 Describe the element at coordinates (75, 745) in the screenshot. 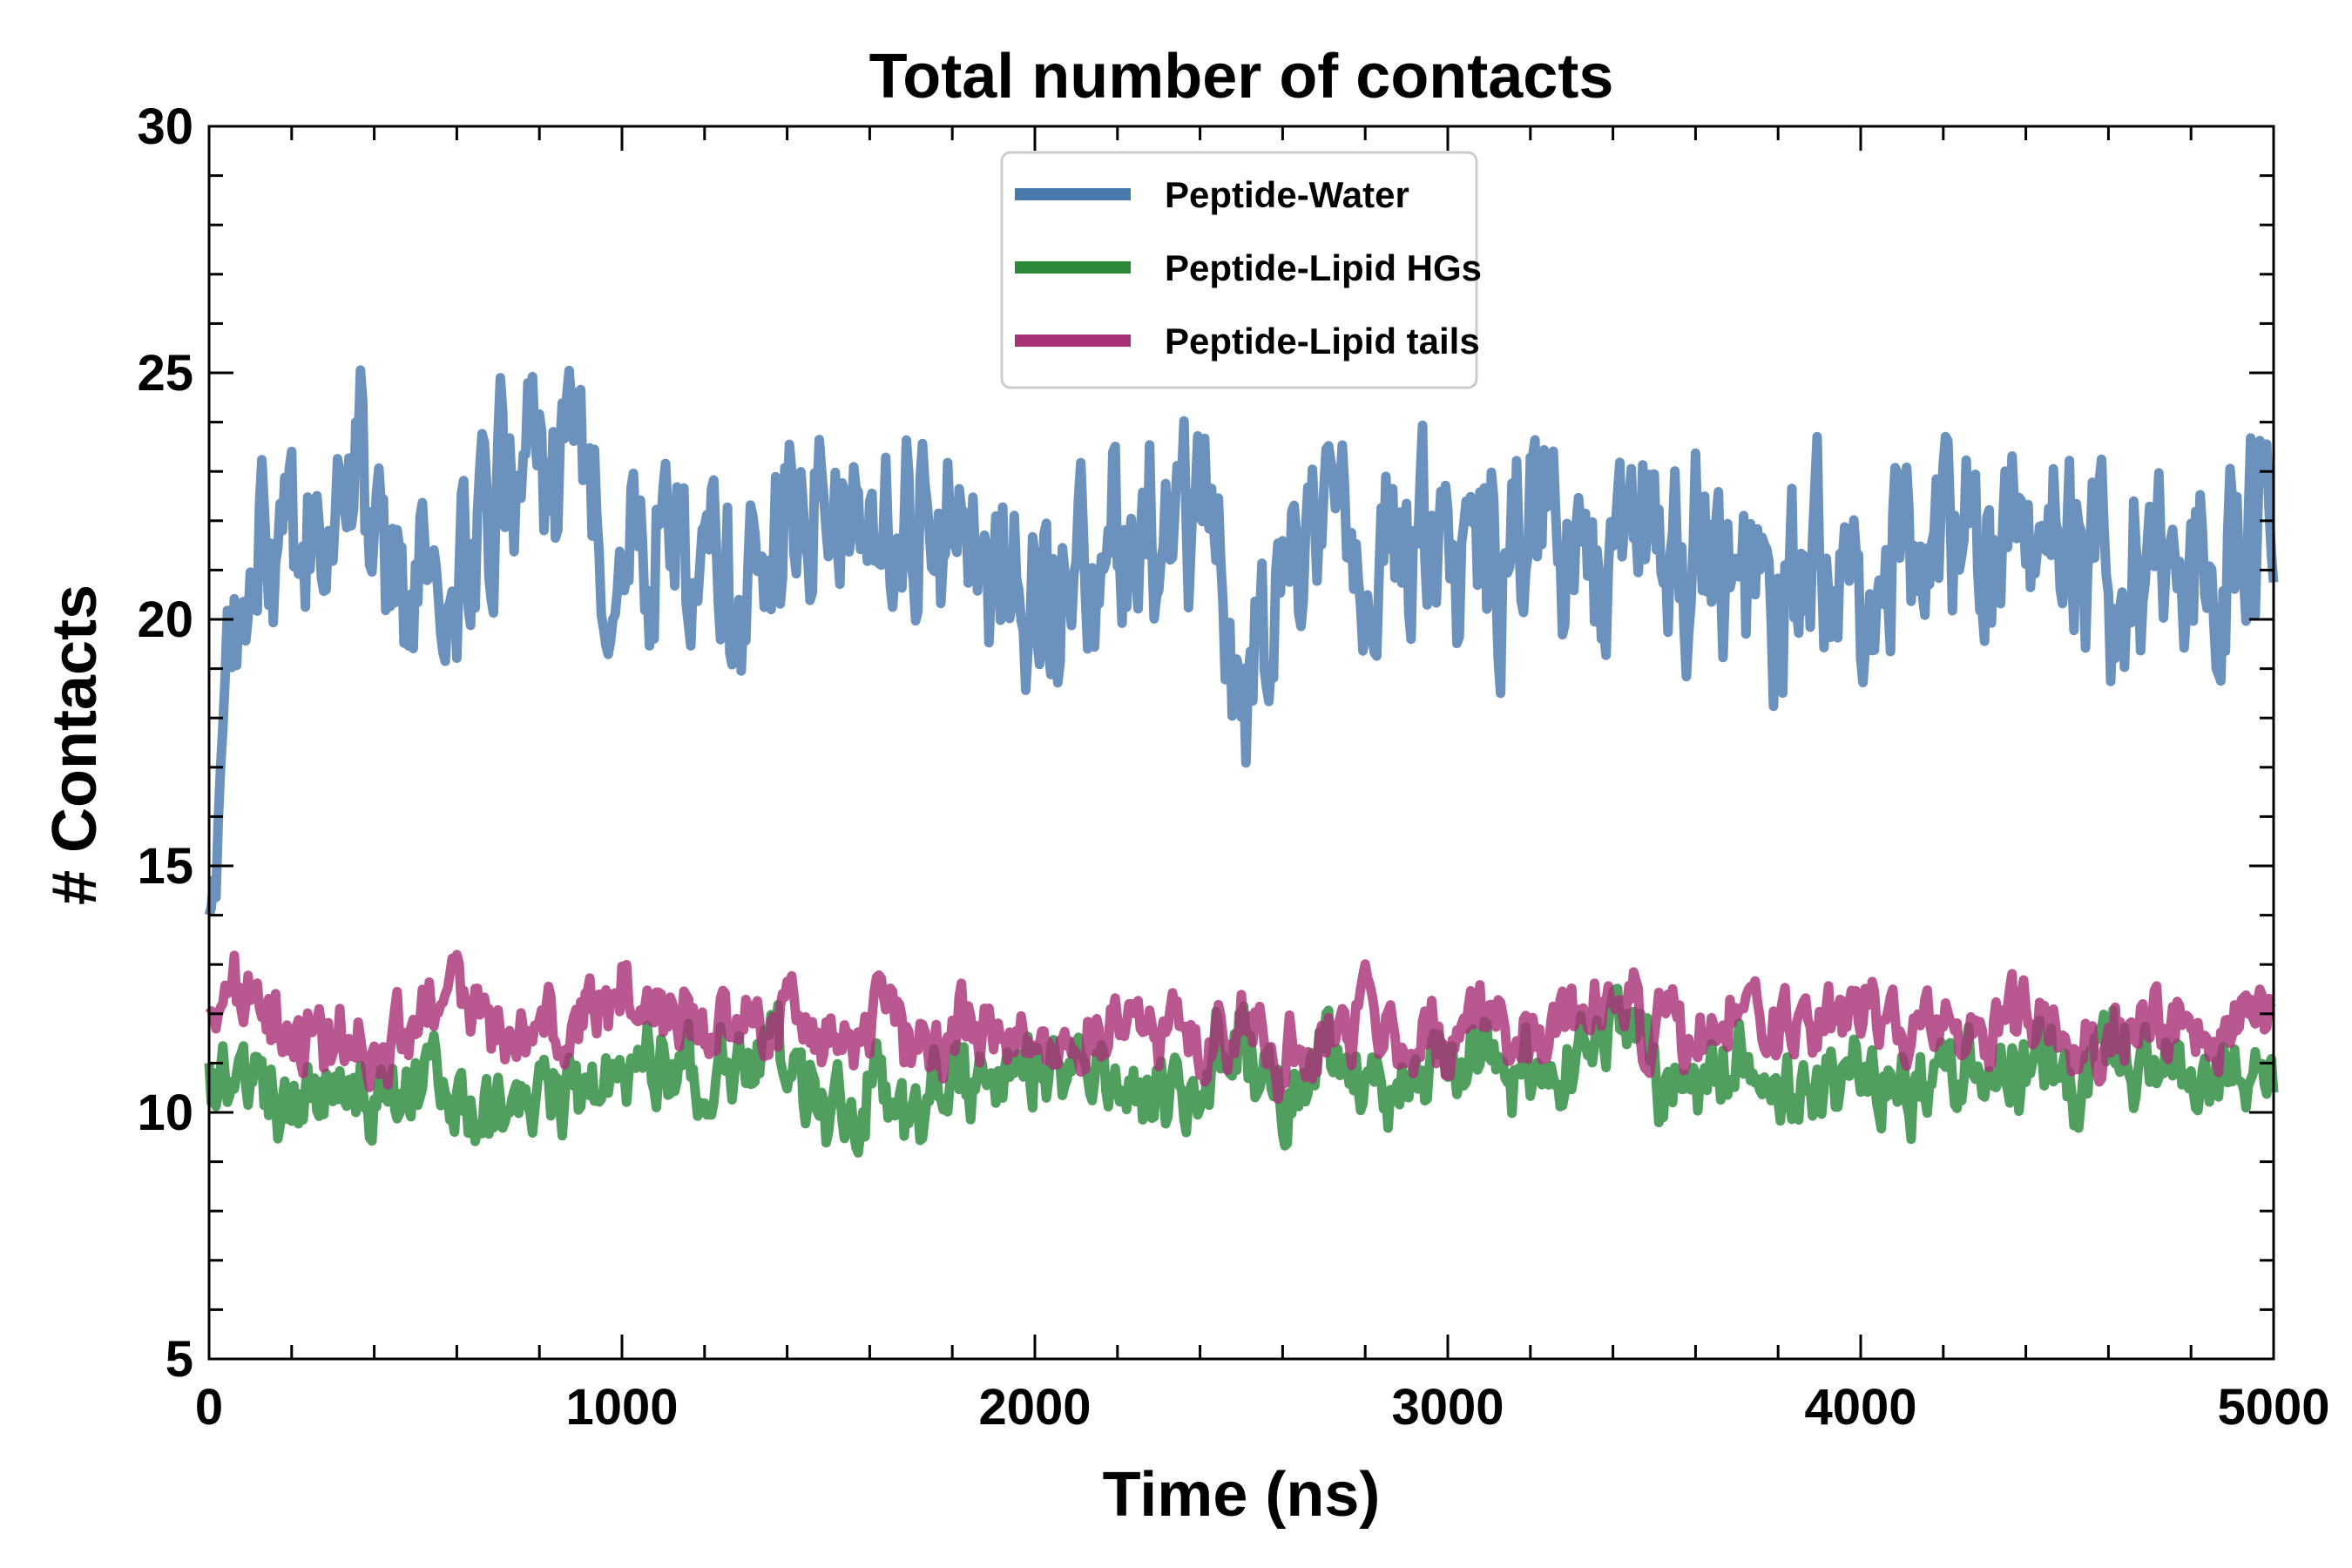

I see `y-axis-label: # Contacts` at that location.